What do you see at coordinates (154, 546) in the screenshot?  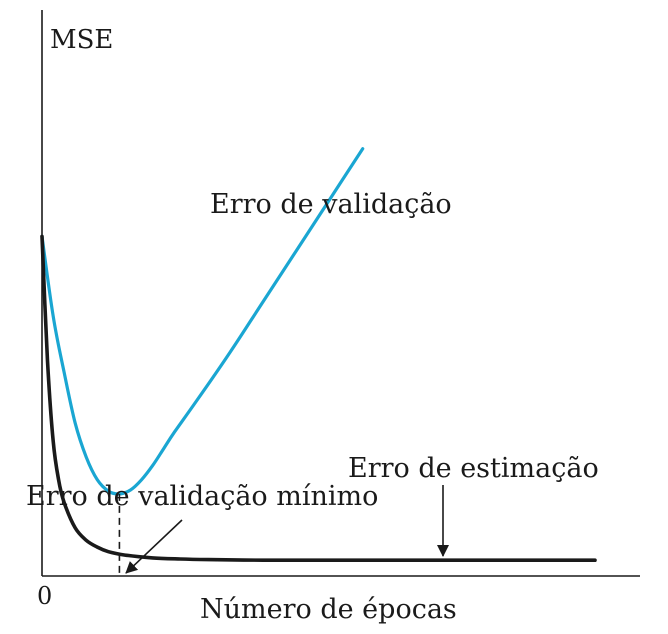 I see `minimum-error-arrow` at bounding box center [154, 546].